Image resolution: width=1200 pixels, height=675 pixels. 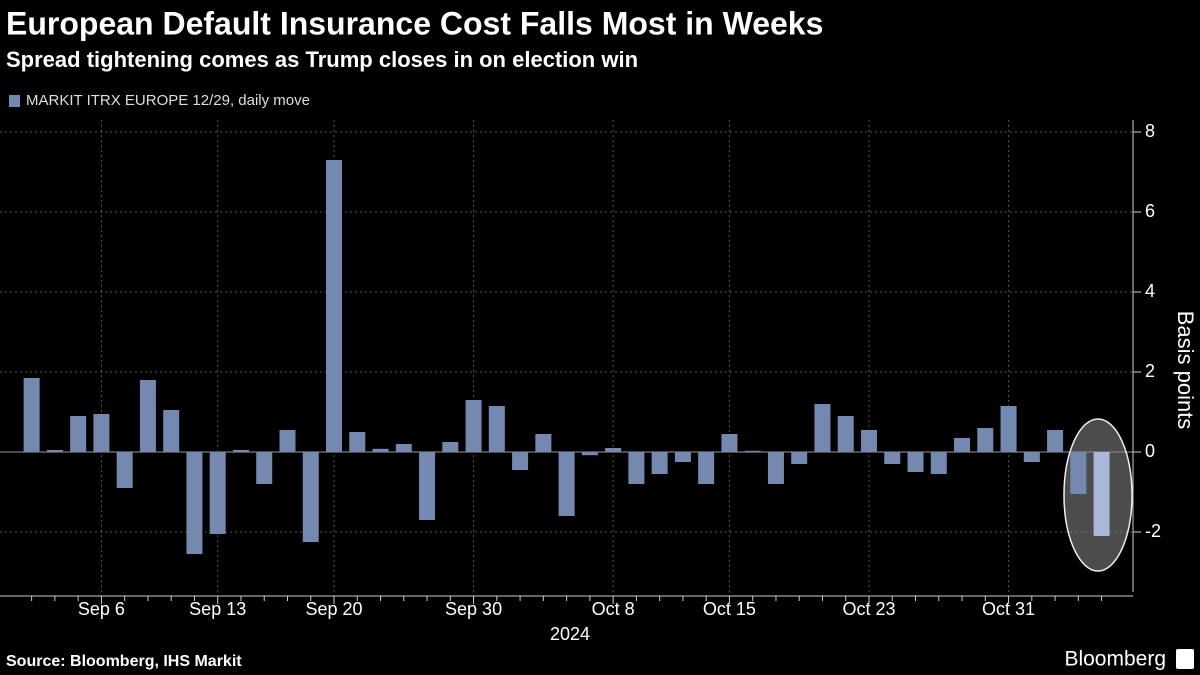 I want to click on x-tick-label: Oct 15, so click(x=729, y=609).